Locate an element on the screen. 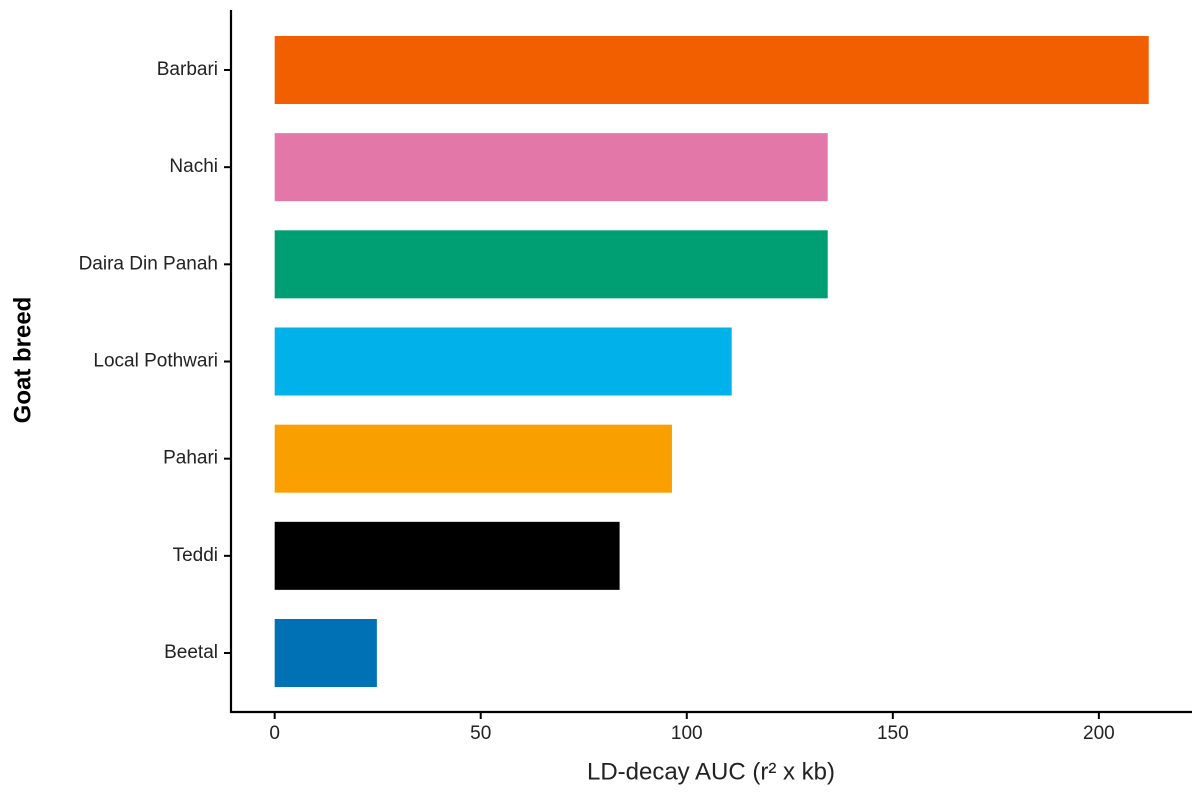 The width and height of the screenshot is (1203, 797). y-axis-title: Goat breed is located at coordinates (22, 360).